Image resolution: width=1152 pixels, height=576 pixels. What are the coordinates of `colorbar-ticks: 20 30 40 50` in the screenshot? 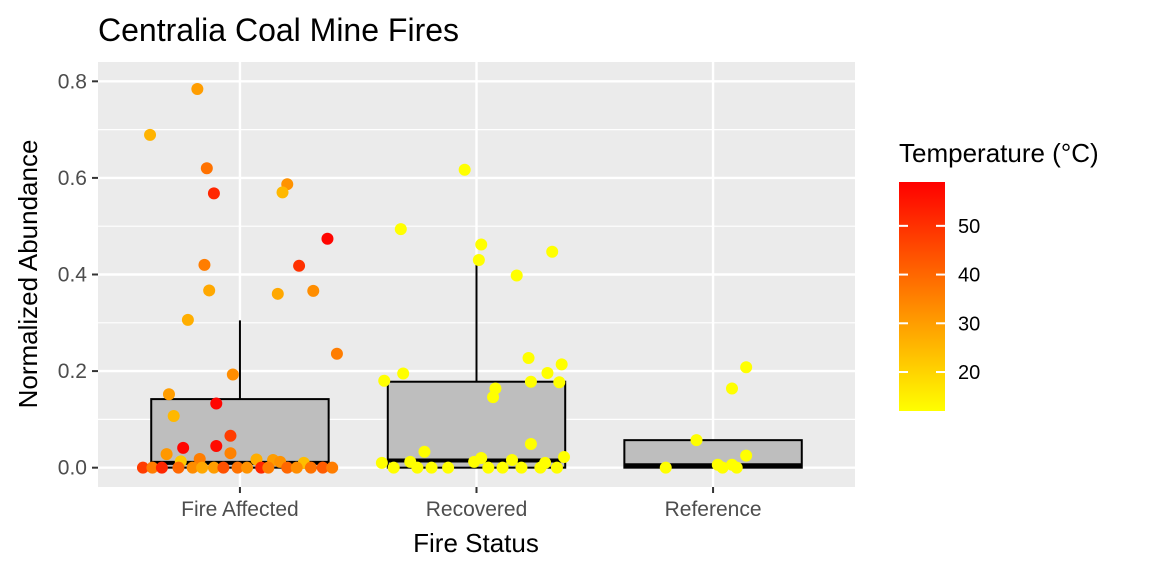 It's located at (939, 300).